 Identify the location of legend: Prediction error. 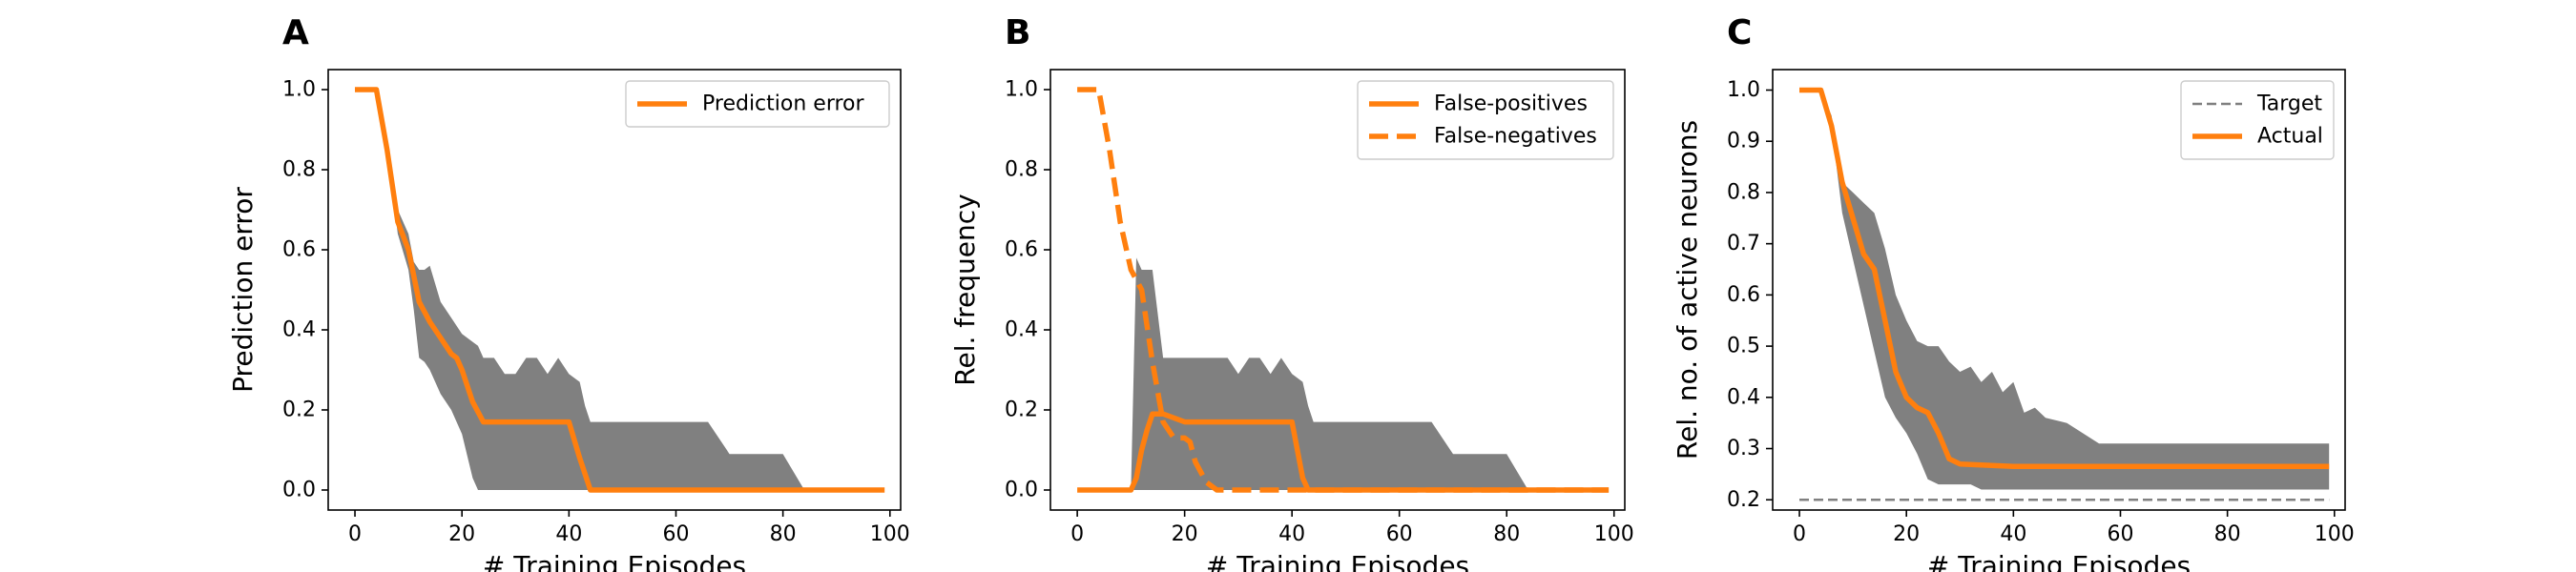
(757, 104).